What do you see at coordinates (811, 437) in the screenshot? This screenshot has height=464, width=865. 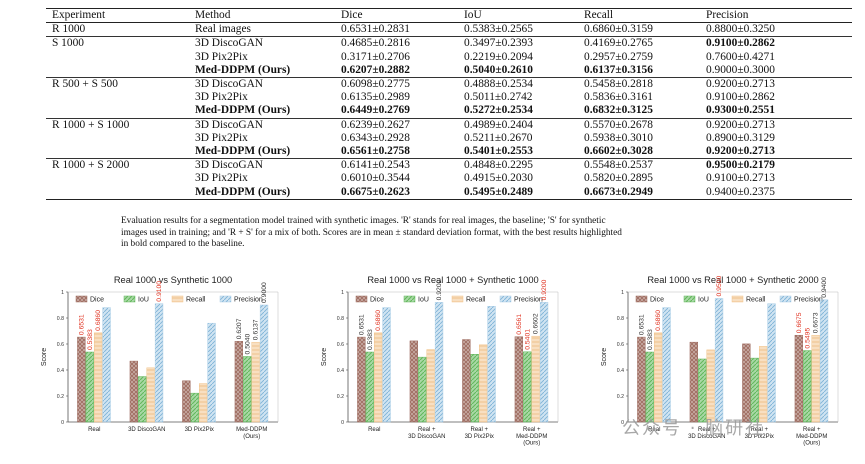 I see `x-tick-label: Med-DDPM` at bounding box center [811, 437].